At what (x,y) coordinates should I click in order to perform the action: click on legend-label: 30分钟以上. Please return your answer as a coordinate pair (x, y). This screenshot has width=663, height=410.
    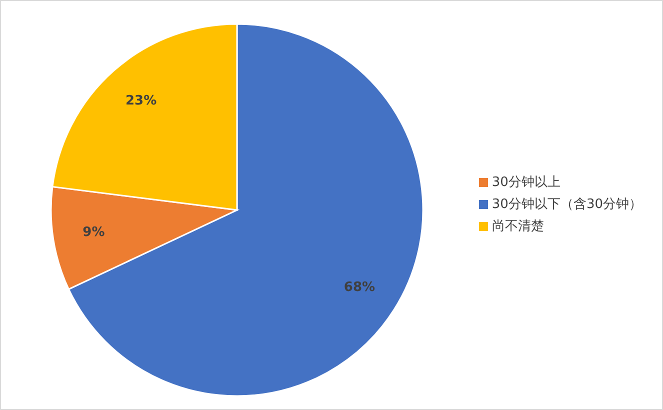
    Looking at the image, I should click on (526, 182).